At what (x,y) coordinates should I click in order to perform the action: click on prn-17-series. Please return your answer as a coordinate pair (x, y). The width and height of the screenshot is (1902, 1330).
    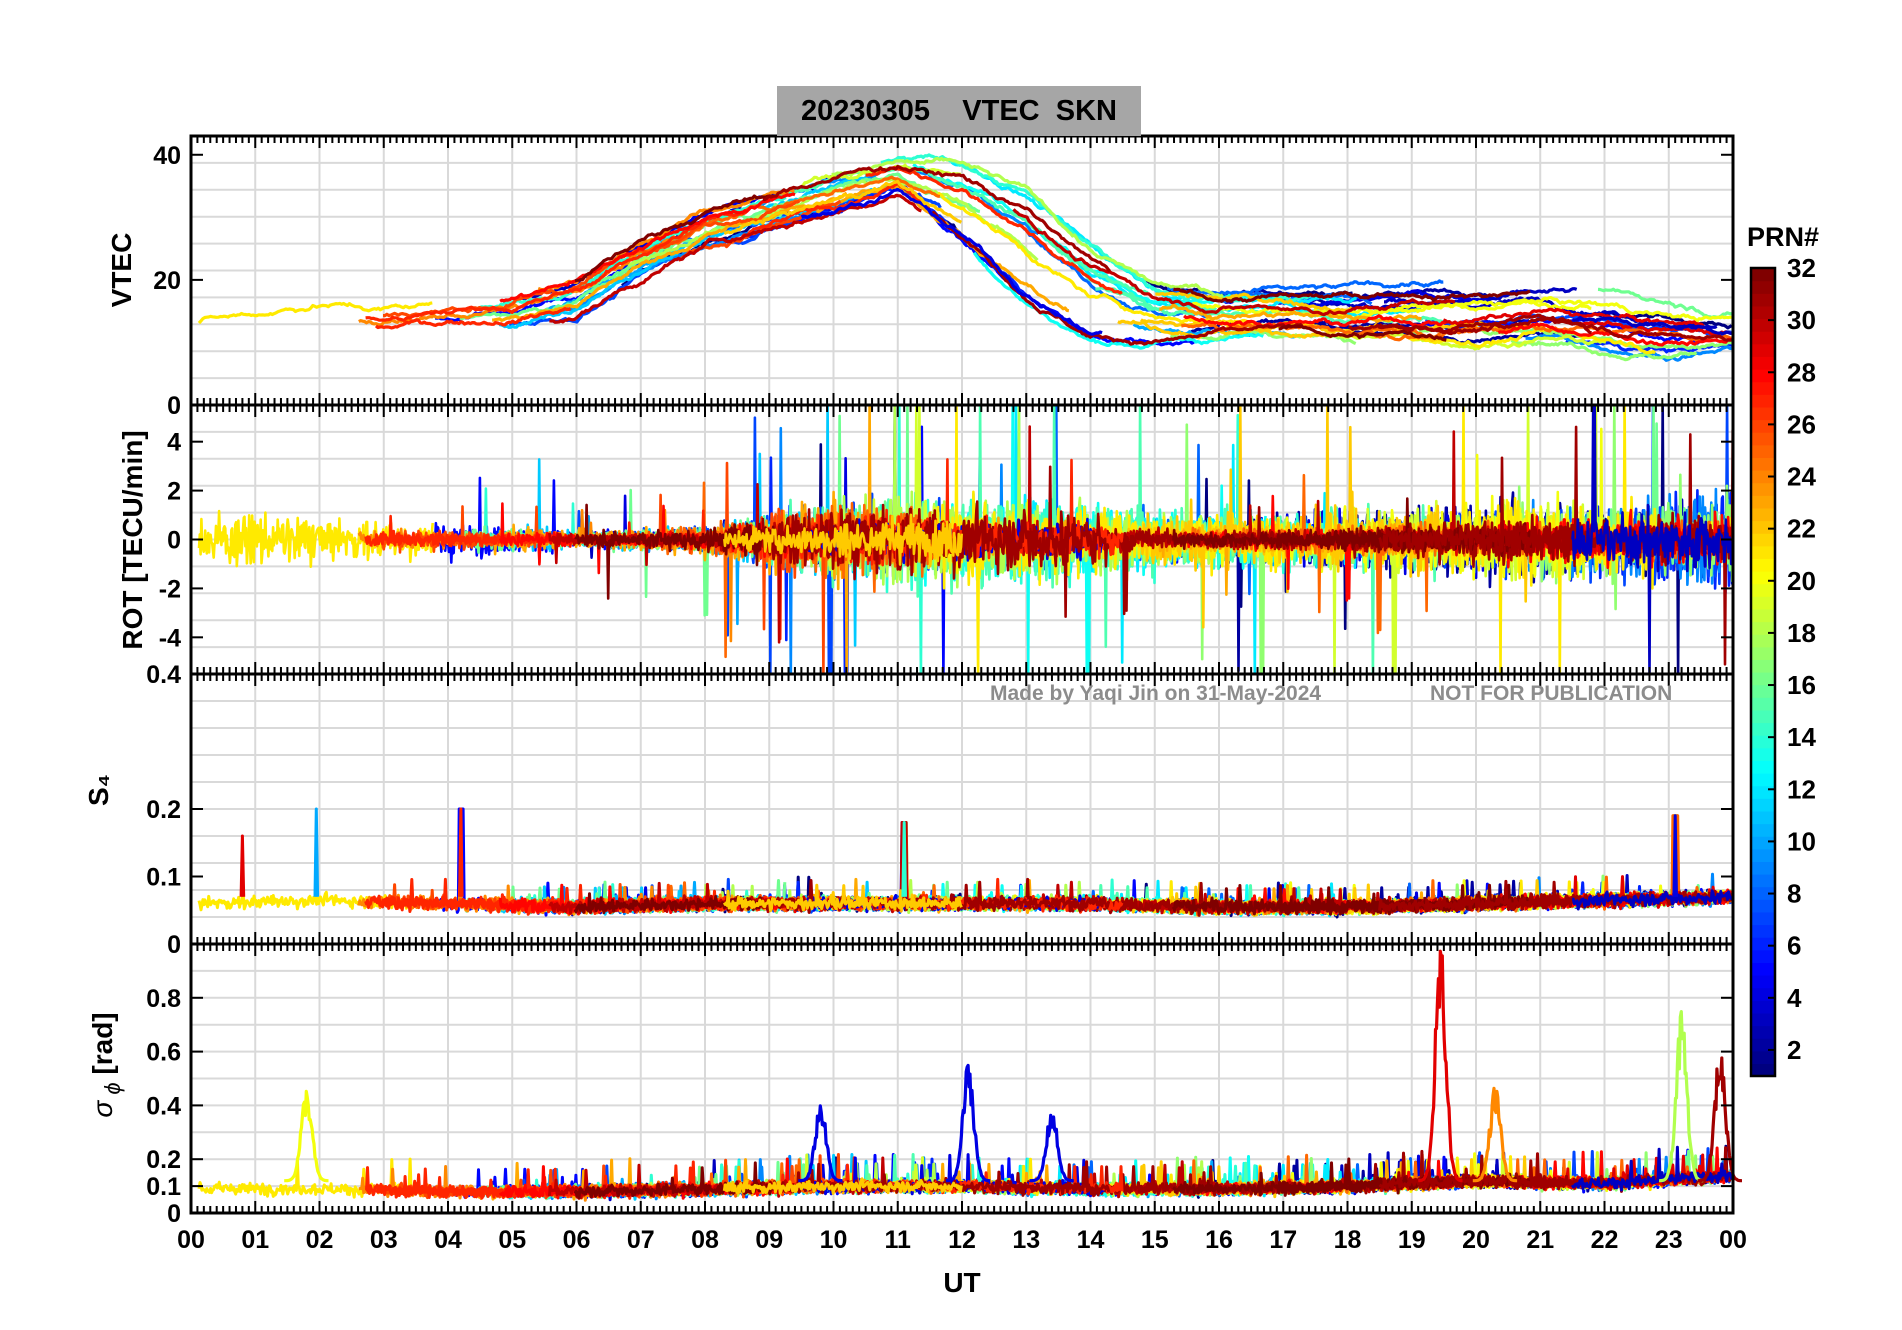
    Looking at the image, I should click on (1604, 350).